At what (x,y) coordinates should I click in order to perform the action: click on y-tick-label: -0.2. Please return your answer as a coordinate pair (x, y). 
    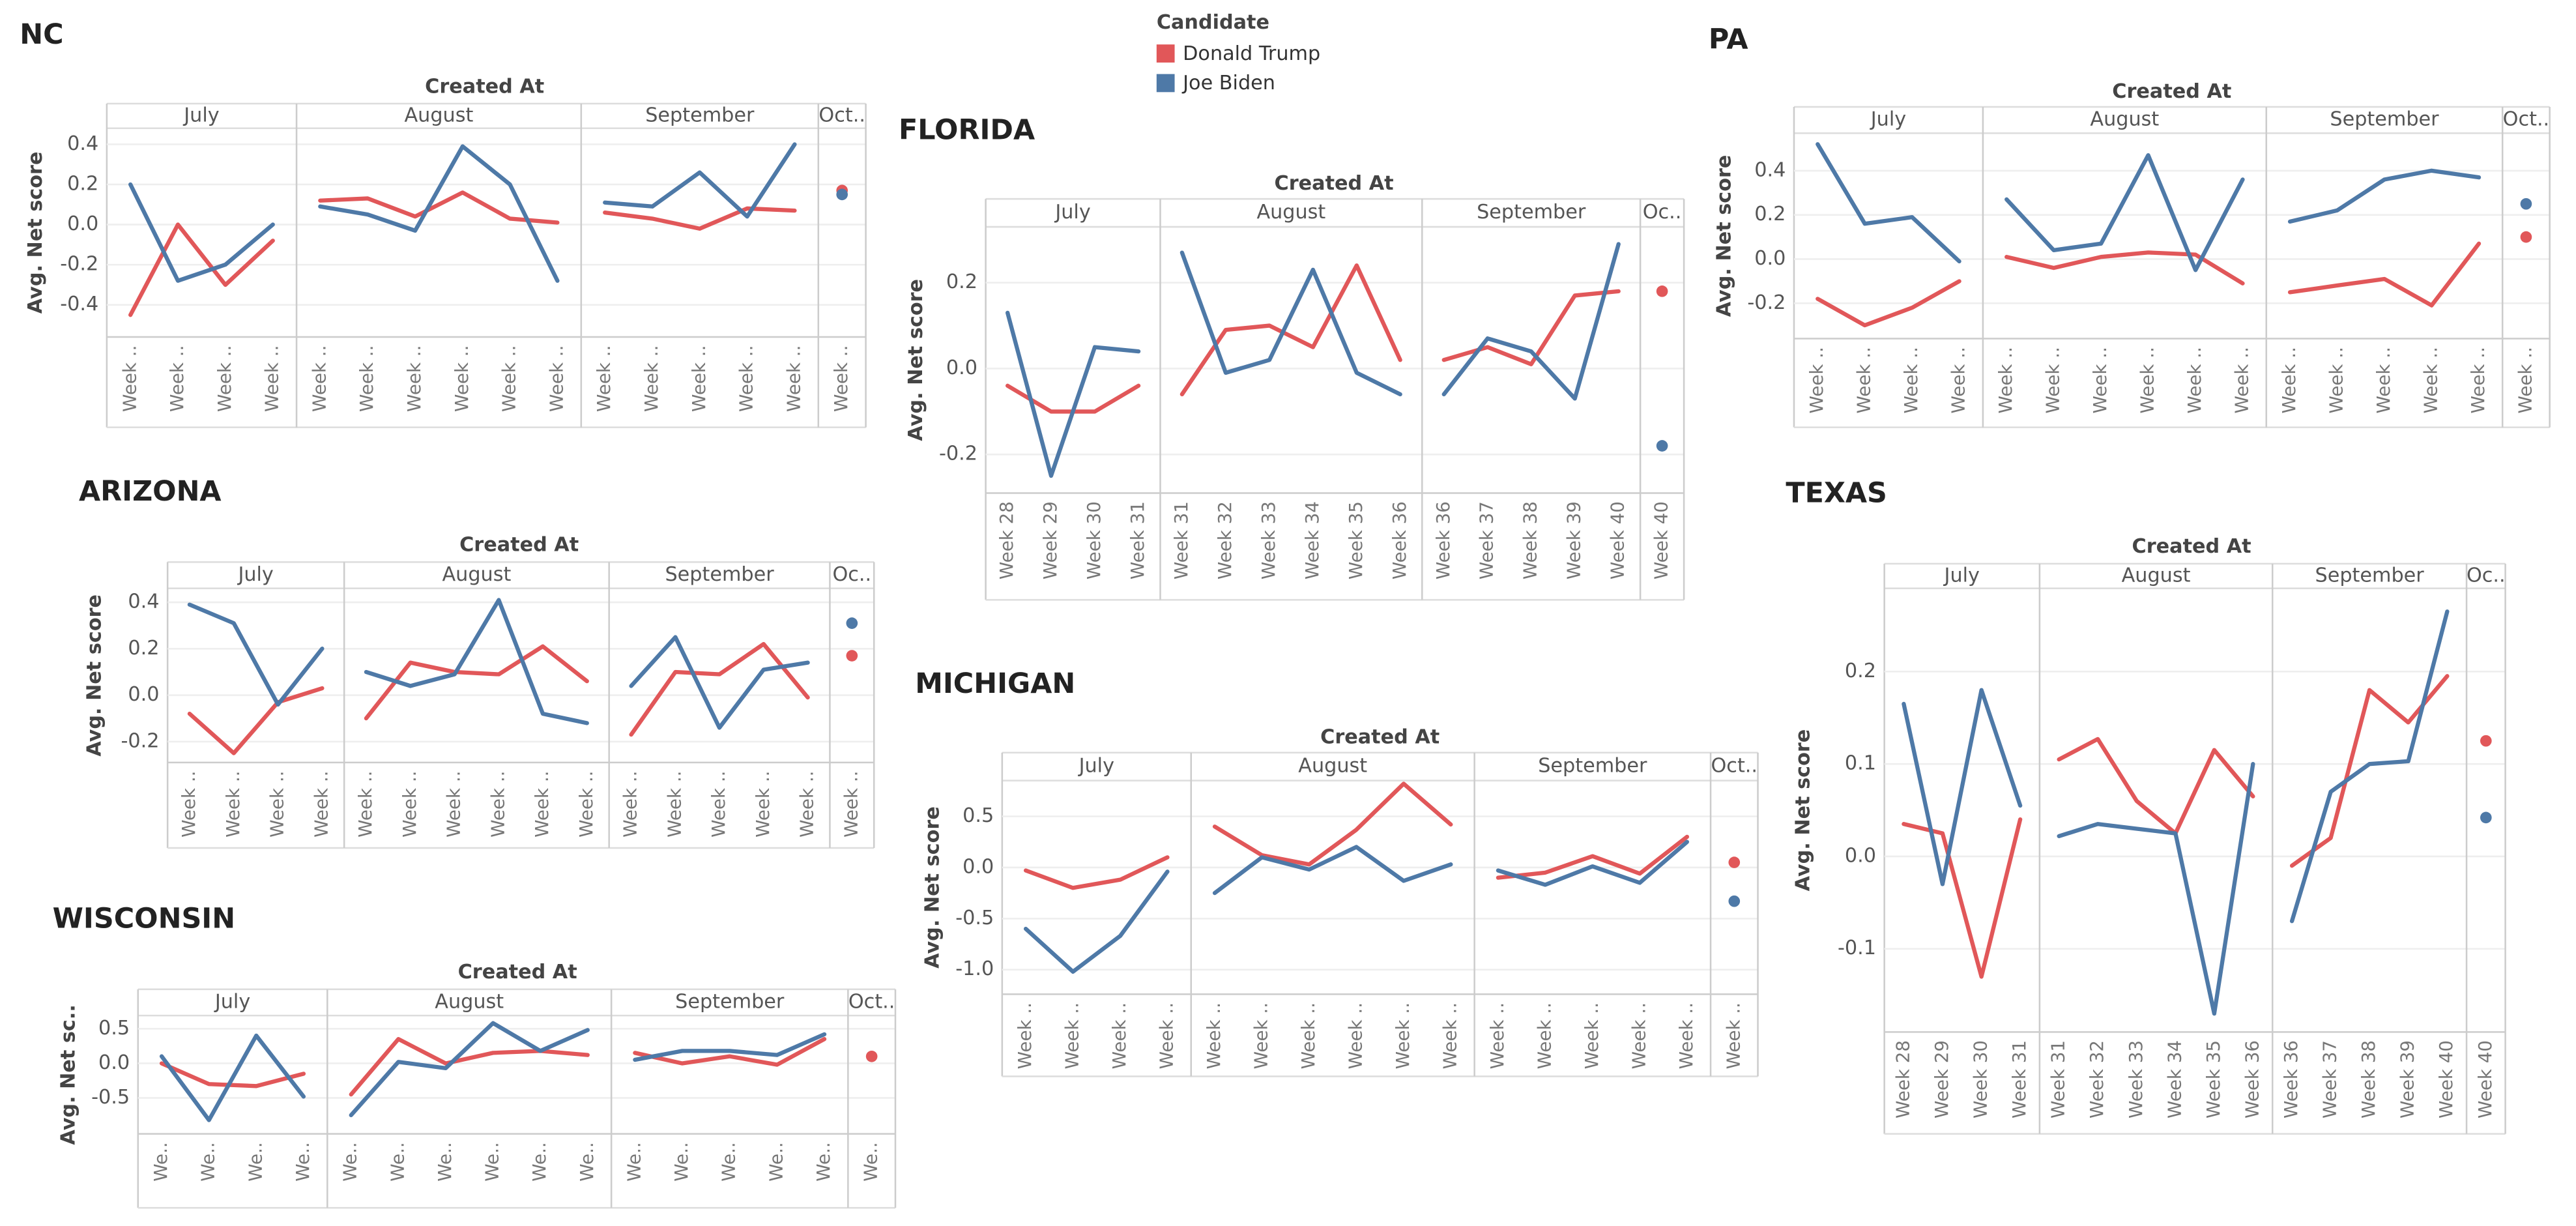
    Looking at the image, I should click on (140, 740).